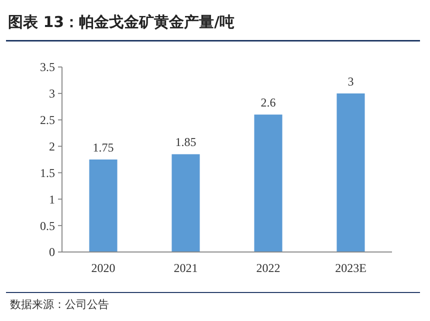 This screenshot has height=321, width=430. What do you see at coordinates (103, 147) in the screenshot?
I see `data-label: 1.75` at bounding box center [103, 147].